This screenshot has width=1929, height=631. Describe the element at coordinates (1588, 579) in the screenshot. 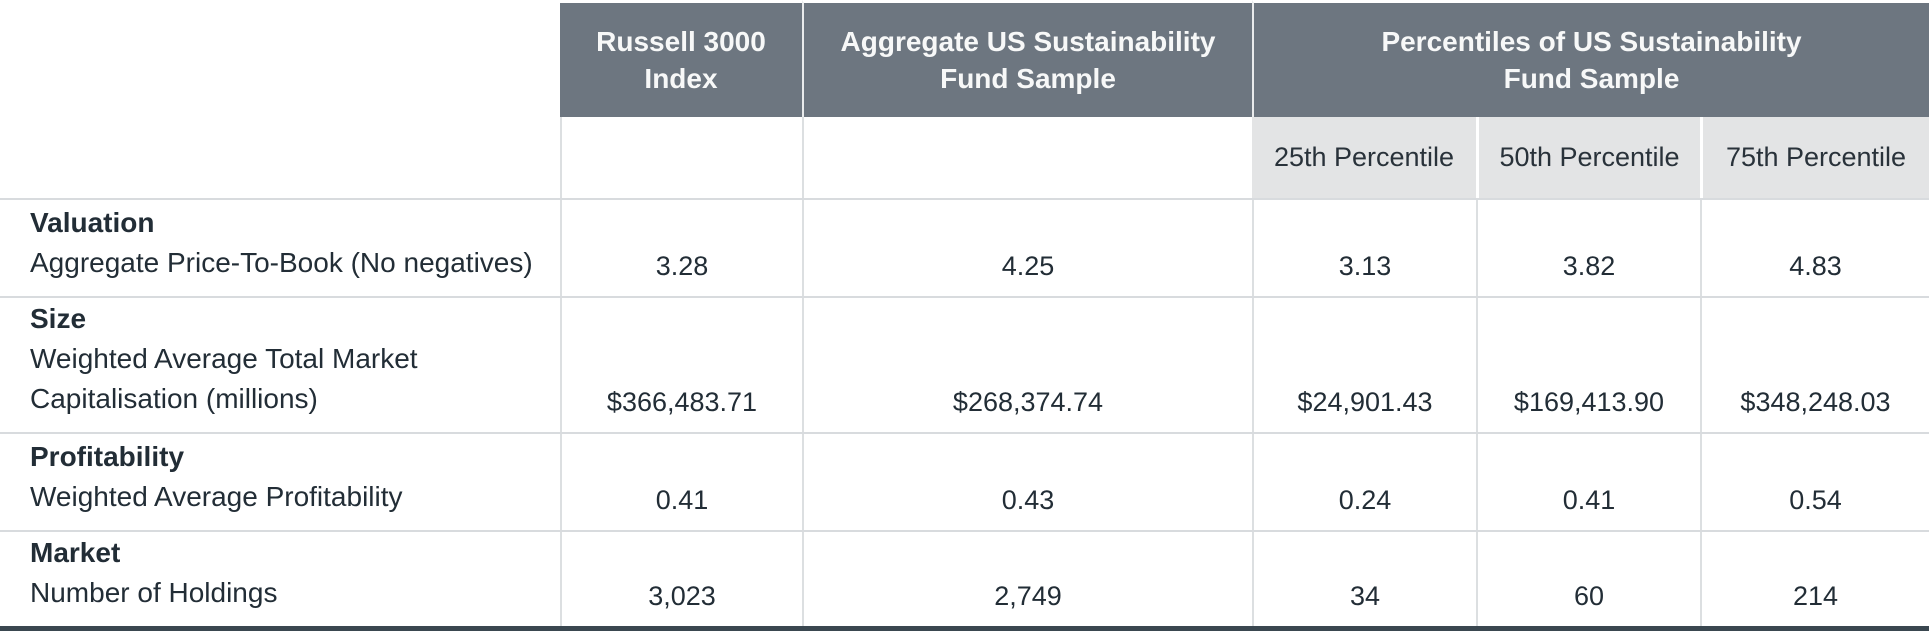

I see `cell-value: 60` at that location.